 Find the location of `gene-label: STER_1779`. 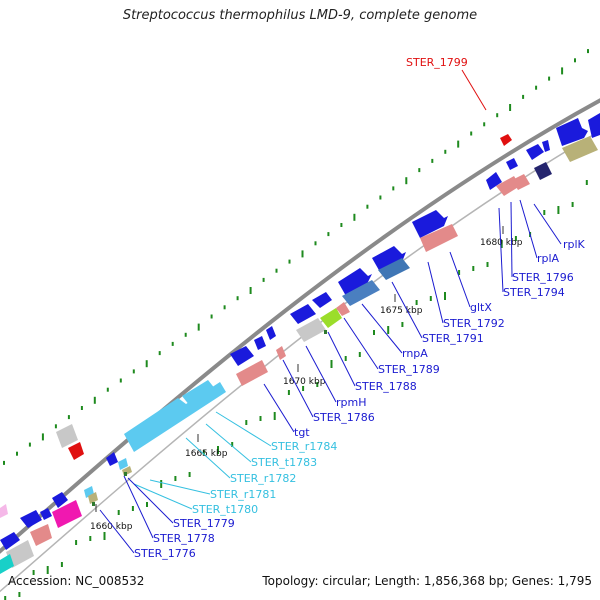

gene-label: STER_1779 is located at coordinates (204, 523).